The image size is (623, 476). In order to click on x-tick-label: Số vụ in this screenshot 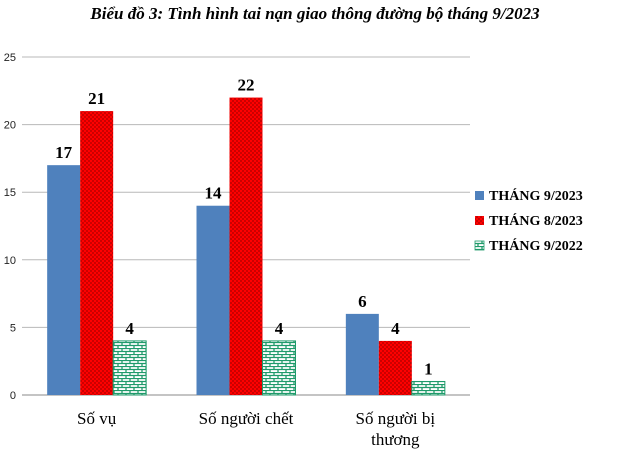, I will do `click(97, 418)`.